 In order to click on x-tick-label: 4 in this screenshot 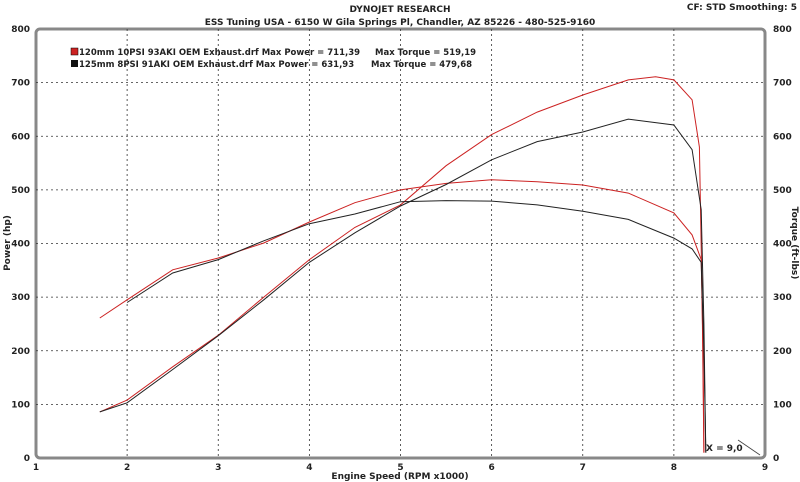, I will do `click(309, 468)`.